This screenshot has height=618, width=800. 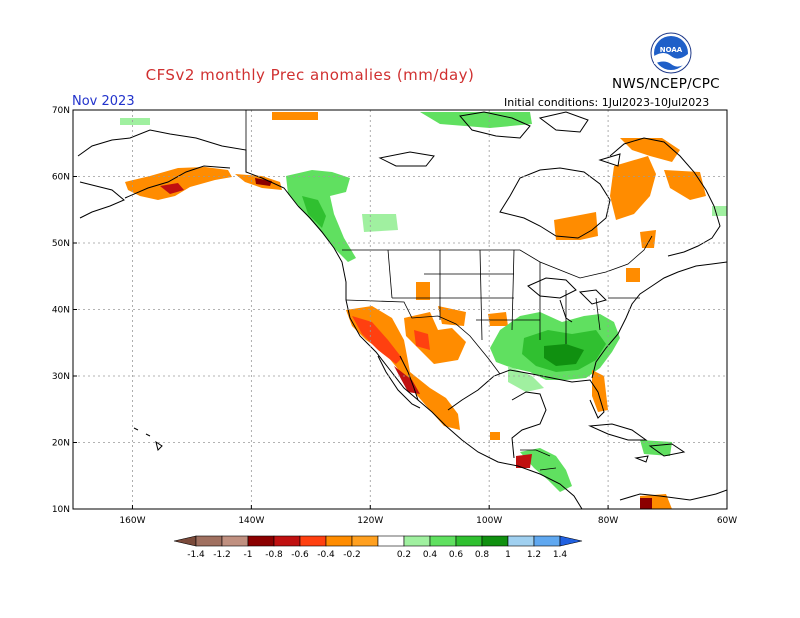 What do you see at coordinates (274, 555) in the screenshot?
I see `colorbar-label: -0.8` at bounding box center [274, 555].